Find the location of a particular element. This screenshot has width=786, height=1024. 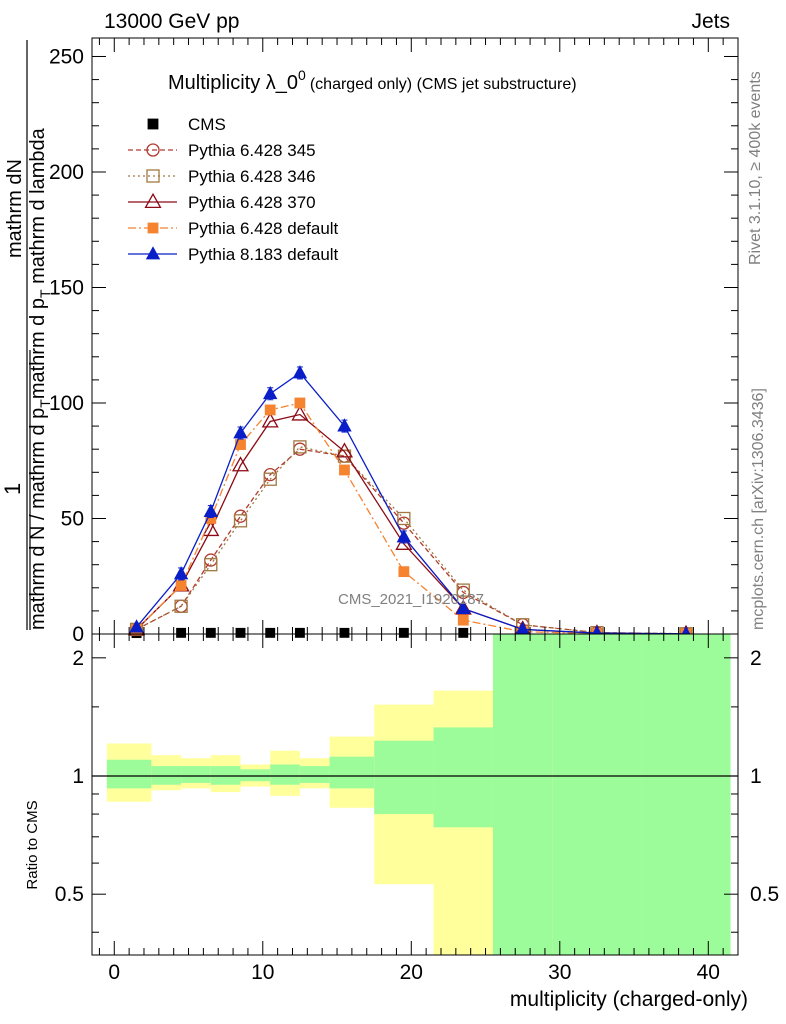

legend-label: Pythia 6.428 346 is located at coordinates (252, 176).